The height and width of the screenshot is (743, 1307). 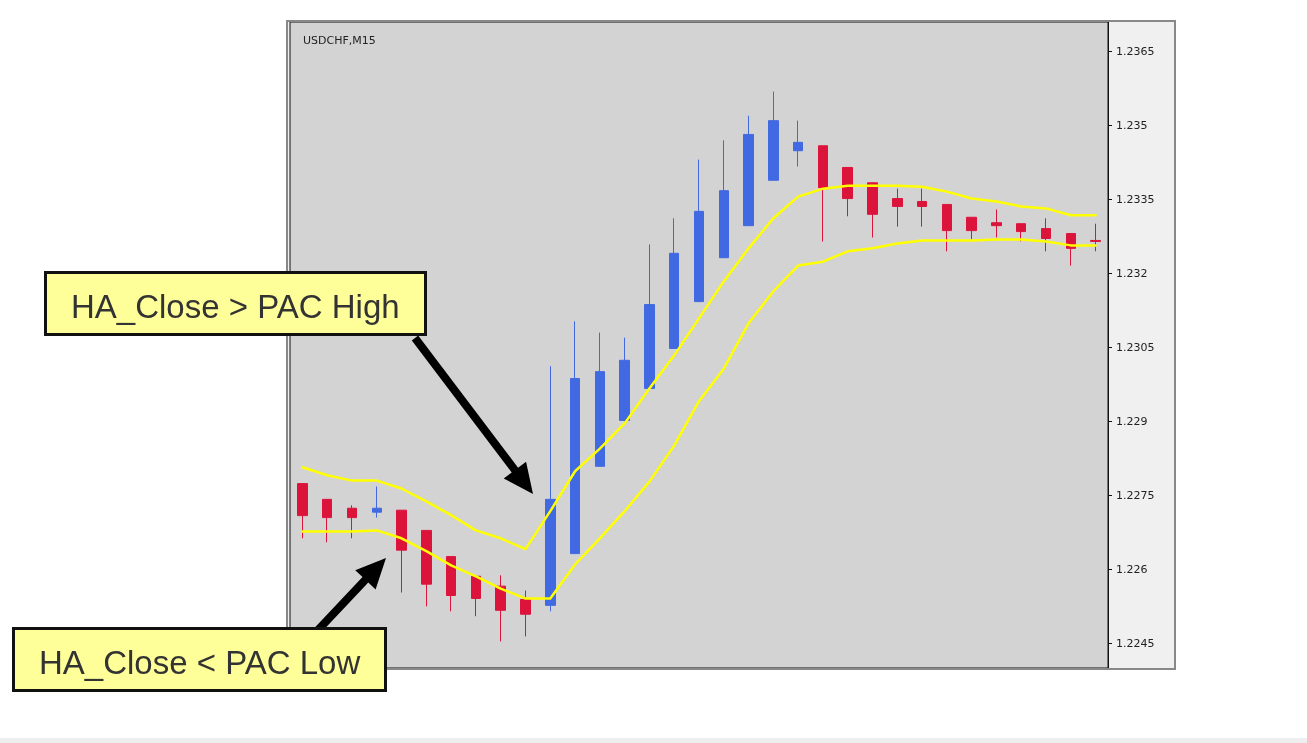 I want to click on y-tick-label: 1.2365, so click(x=1135, y=52).